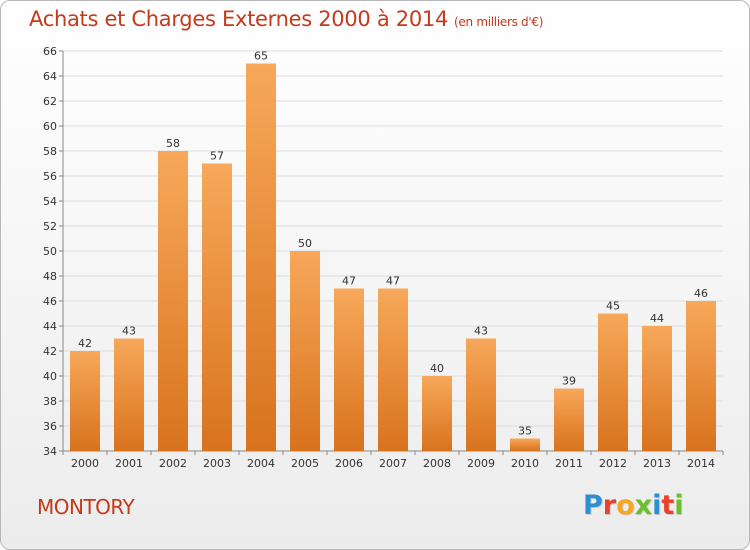 This screenshot has width=750, height=550. What do you see at coordinates (129, 463) in the screenshot?
I see `x-tick-label-2001: 2001` at bounding box center [129, 463].